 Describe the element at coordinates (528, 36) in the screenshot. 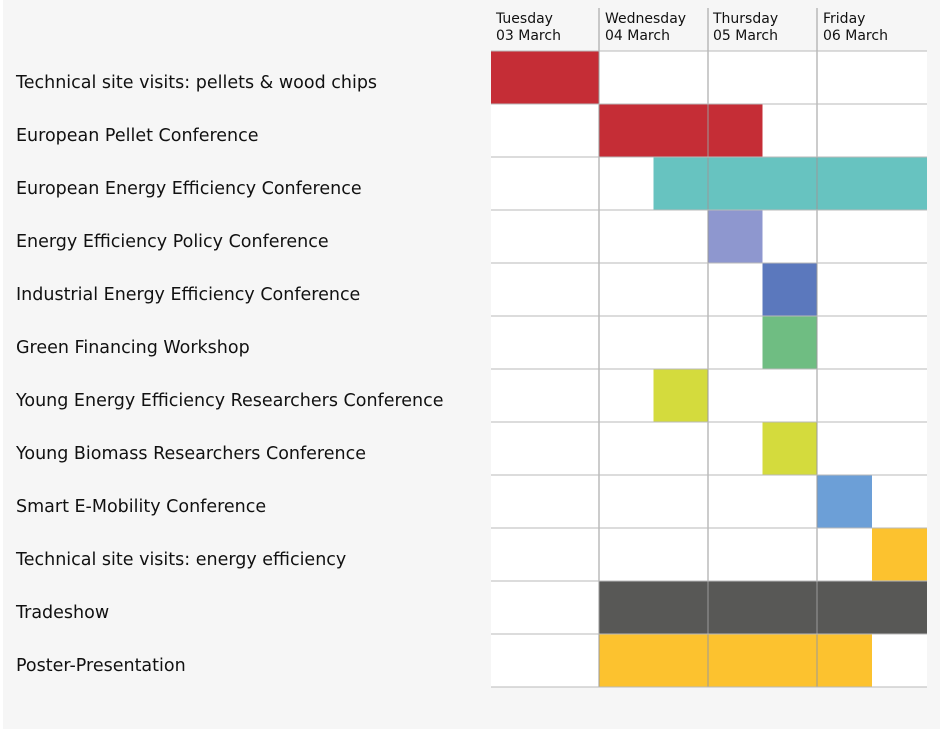

I see `day-date: 03 March` at that location.